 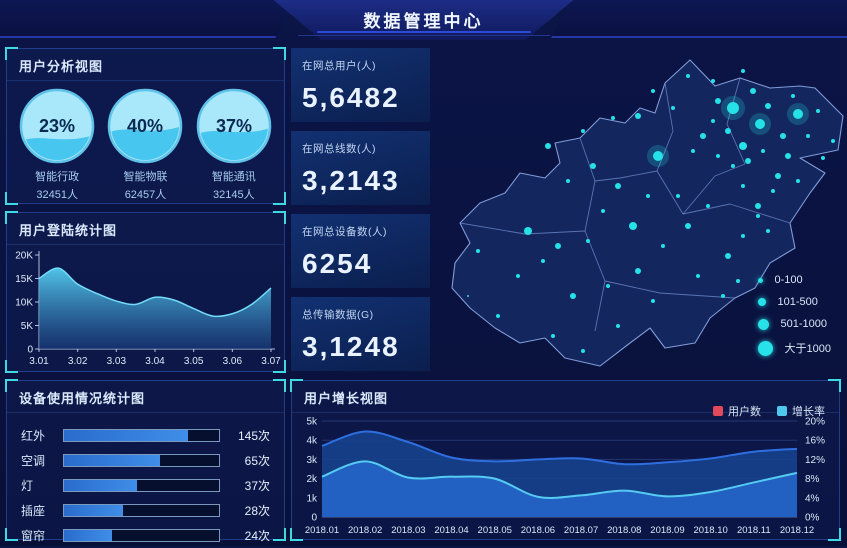 What do you see at coordinates (312, 441) in the screenshot?
I see `svg-text: 4k` at bounding box center [312, 441].